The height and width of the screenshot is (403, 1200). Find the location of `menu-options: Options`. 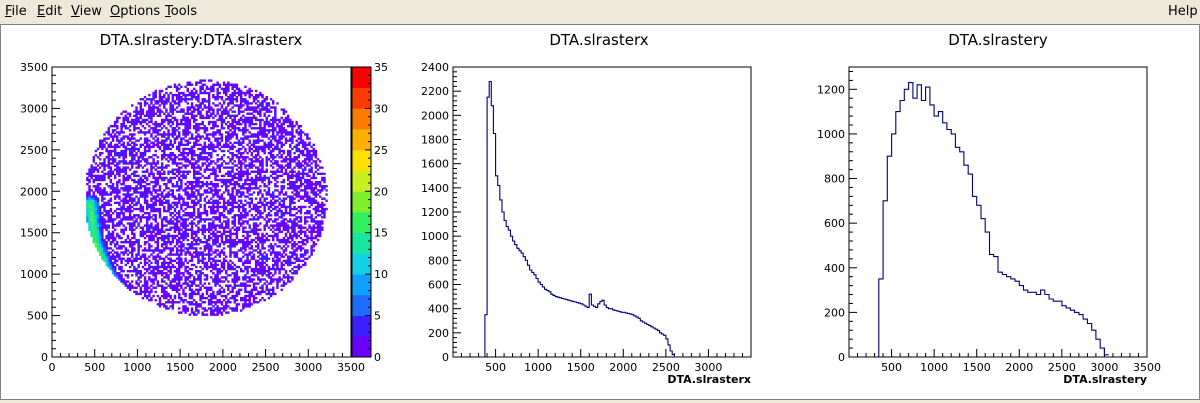

menu-options: Options is located at coordinates (135, 11).